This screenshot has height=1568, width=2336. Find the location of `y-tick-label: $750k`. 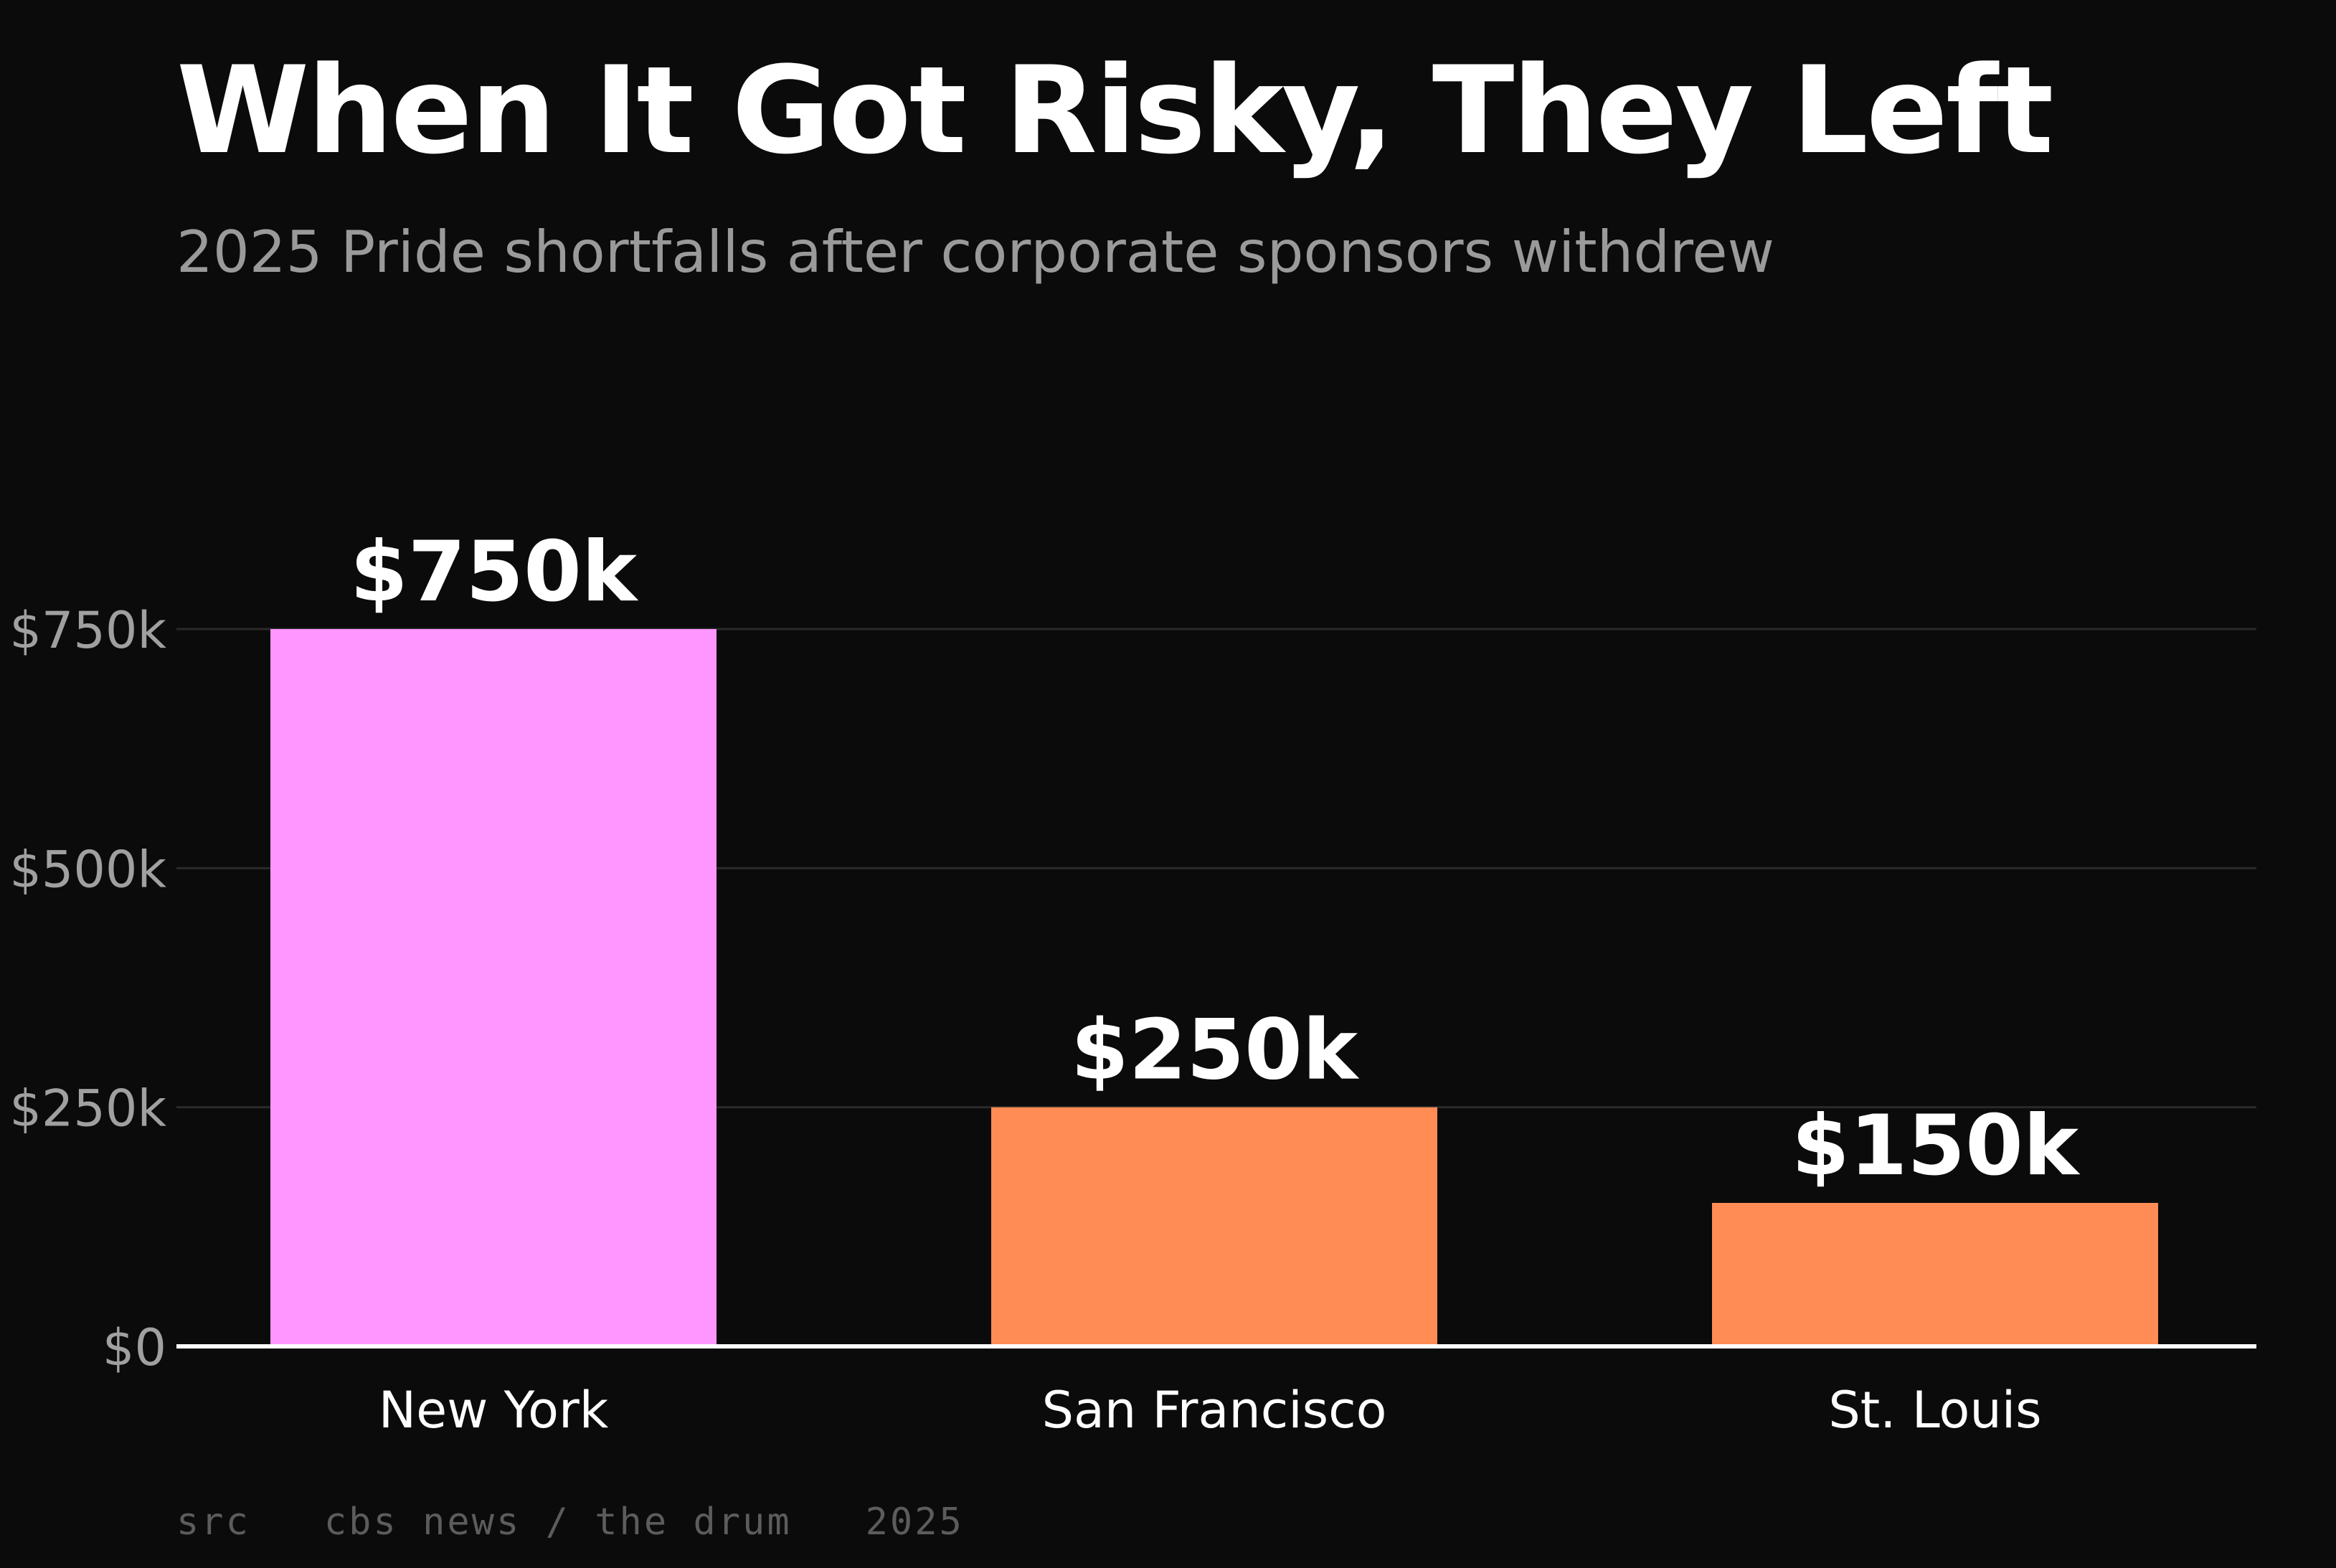

y-tick-label: $750k is located at coordinates (87, 630).